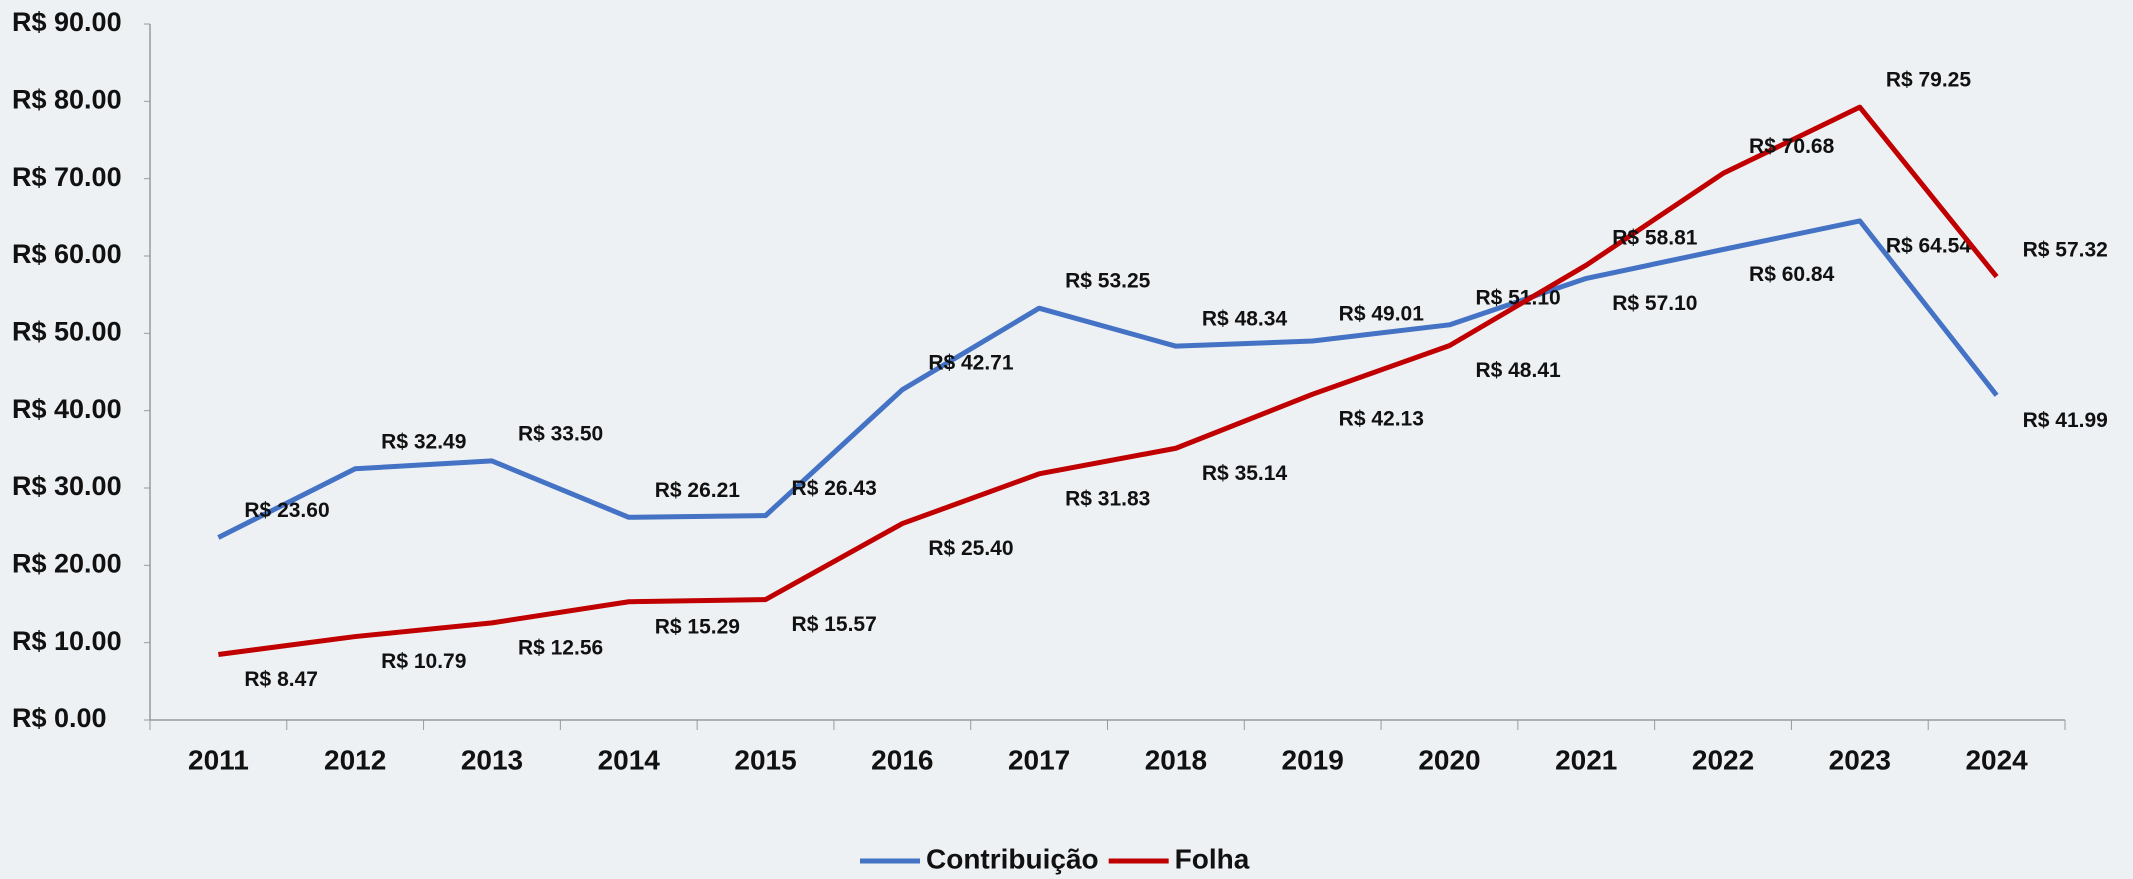 The height and width of the screenshot is (879, 2133). Describe the element at coordinates (1654, 303) in the screenshot. I see `data-label: R$ 57.10` at that location.